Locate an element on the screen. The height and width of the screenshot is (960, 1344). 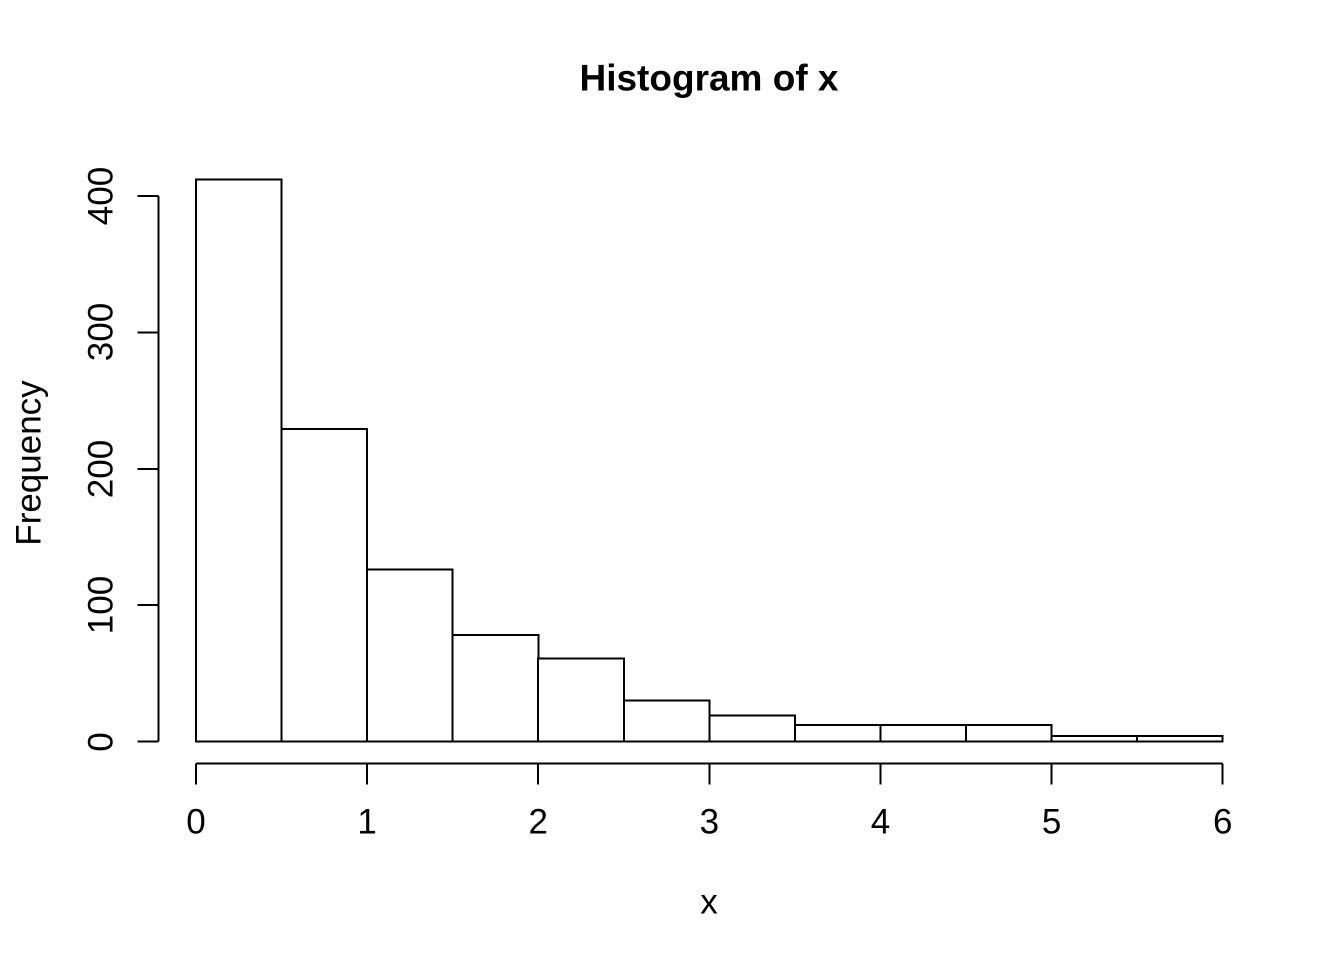
y-tick-label: 300 is located at coordinates (101, 332).